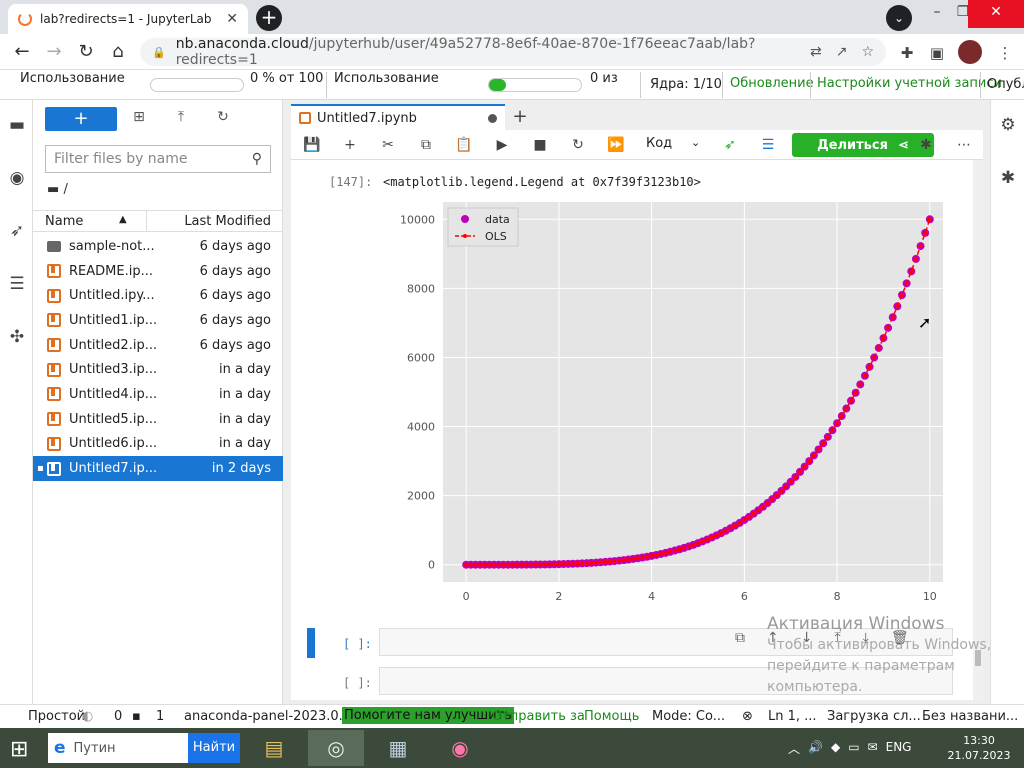 Image resolution: width=1024 pixels, height=768 pixels. Describe the element at coordinates (899, 638) in the screenshot. I see `delete-cell-icon: 🗑` at that location.